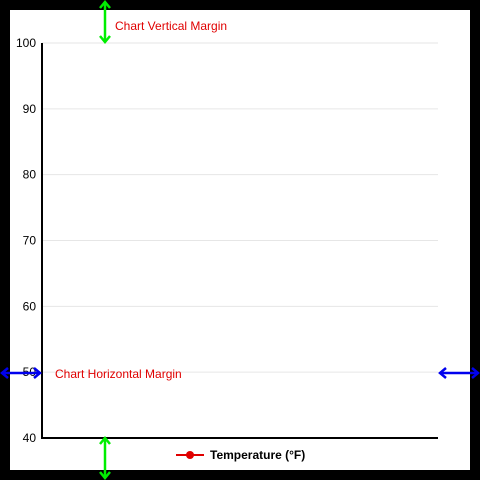 The width and height of the screenshot is (480, 480). What do you see at coordinates (30, 241) in the screenshot?
I see `y-tick-label: 70` at bounding box center [30, 241].